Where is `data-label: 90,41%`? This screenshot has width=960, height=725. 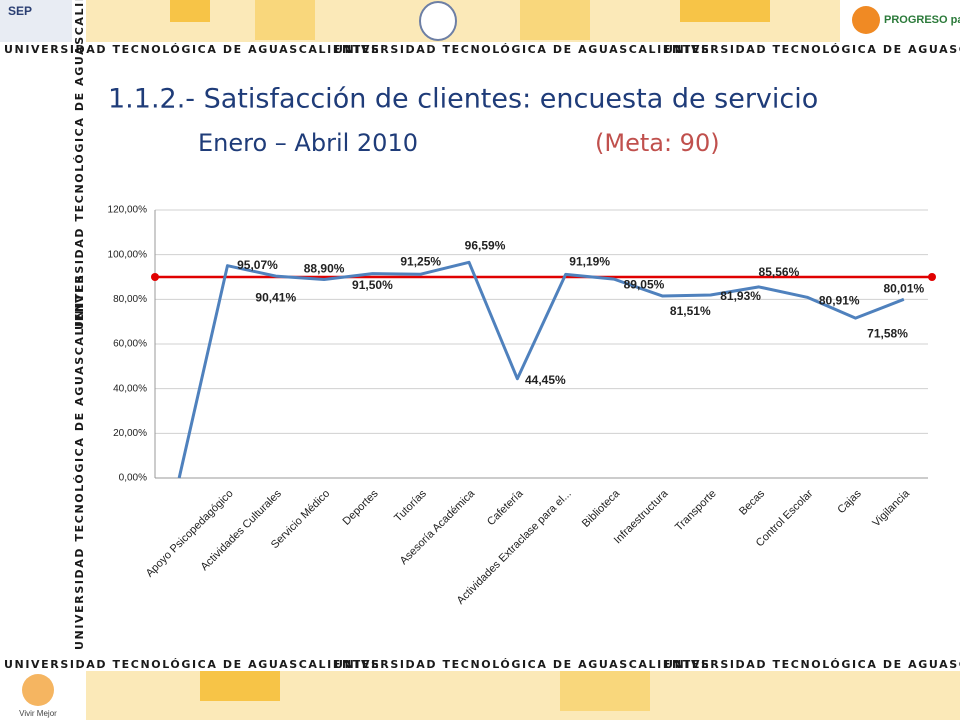 data-label: 90,41% is located at coordinates (275, 297).